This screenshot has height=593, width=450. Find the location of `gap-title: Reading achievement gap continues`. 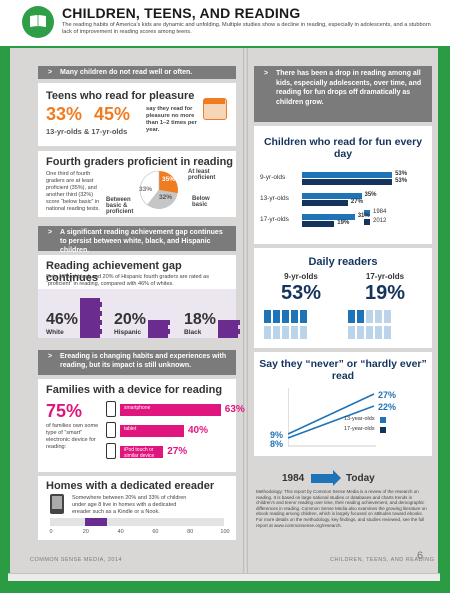

gap-title: Reading achievement gap continues is located at coordinates (114, 272).